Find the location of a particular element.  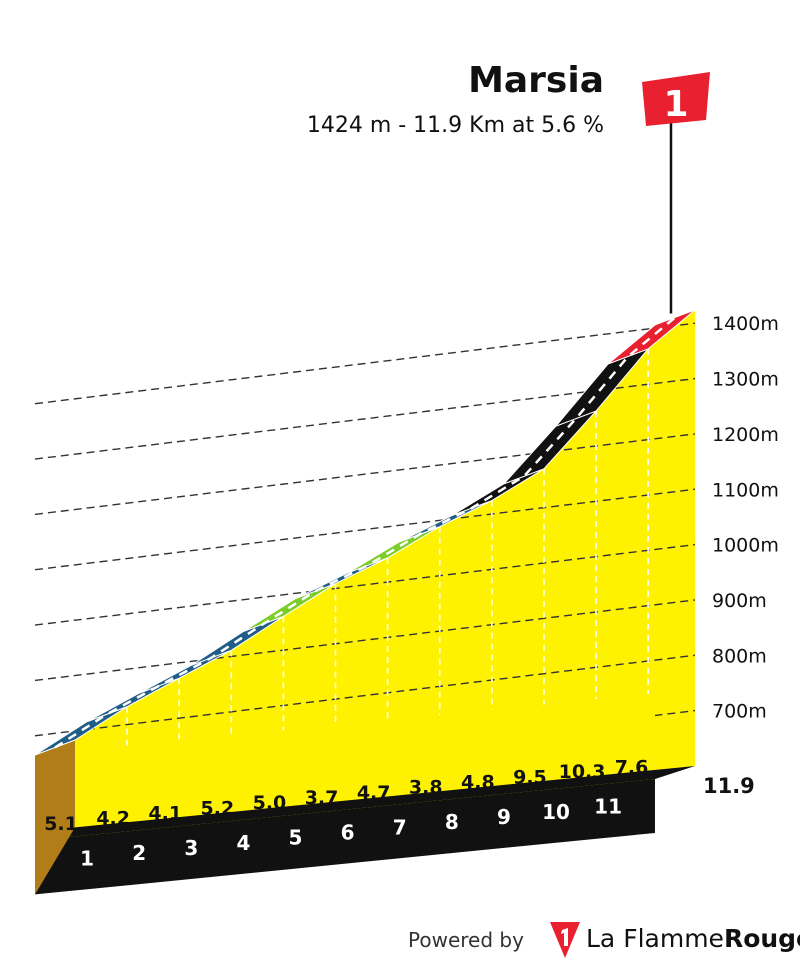

brand-name-regular: La Flamme is located at coordinates (655, 938).